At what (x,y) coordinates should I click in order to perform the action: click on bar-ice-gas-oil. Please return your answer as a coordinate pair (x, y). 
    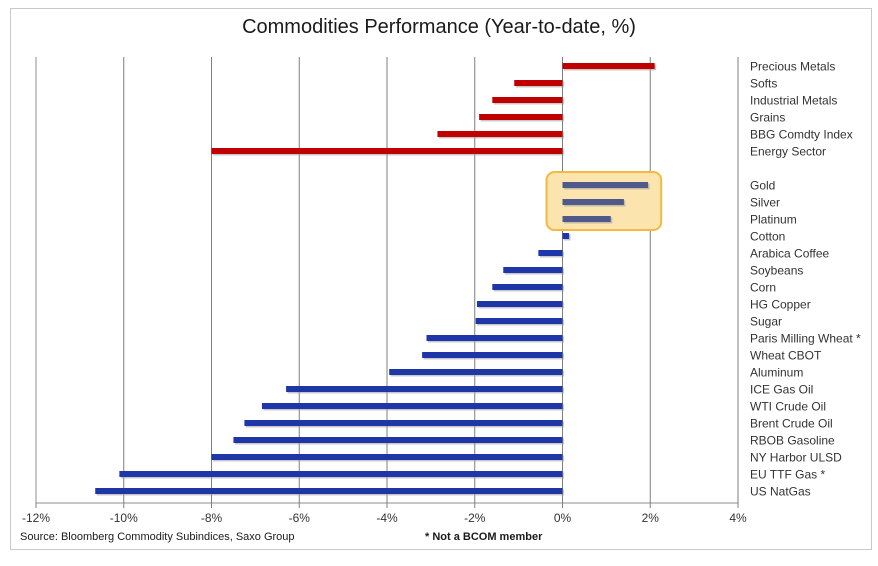
    Looking at the image, I should click on (424, 389).